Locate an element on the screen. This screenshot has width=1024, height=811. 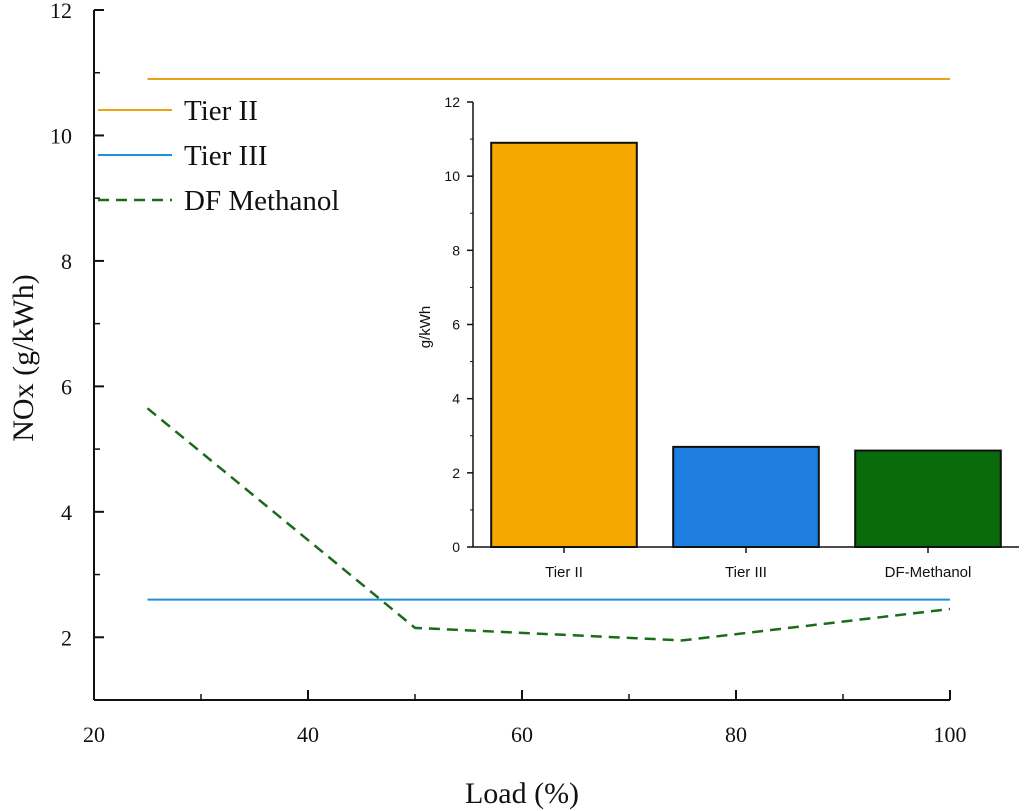
inset-y-tick-label: 4 is located at coordinates (456, 399).